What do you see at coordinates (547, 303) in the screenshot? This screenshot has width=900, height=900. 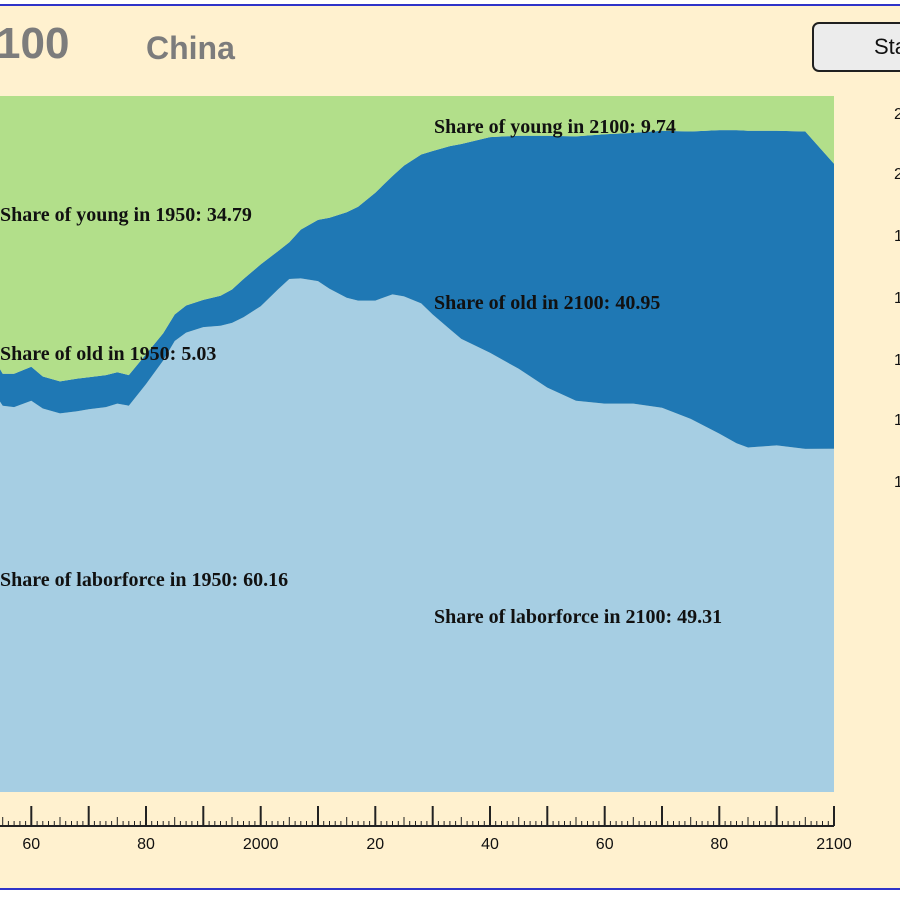 I see `annotation-old-2100: Share of old in 2100: 40.95` at bounding box center [547, 303].